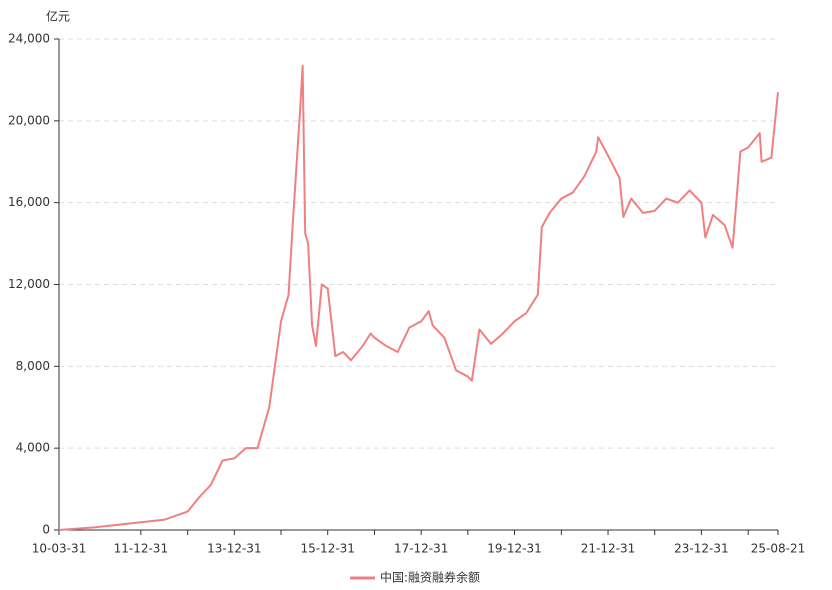  I want to click on x-tick-label: 25-08-21, so click(778, 549).